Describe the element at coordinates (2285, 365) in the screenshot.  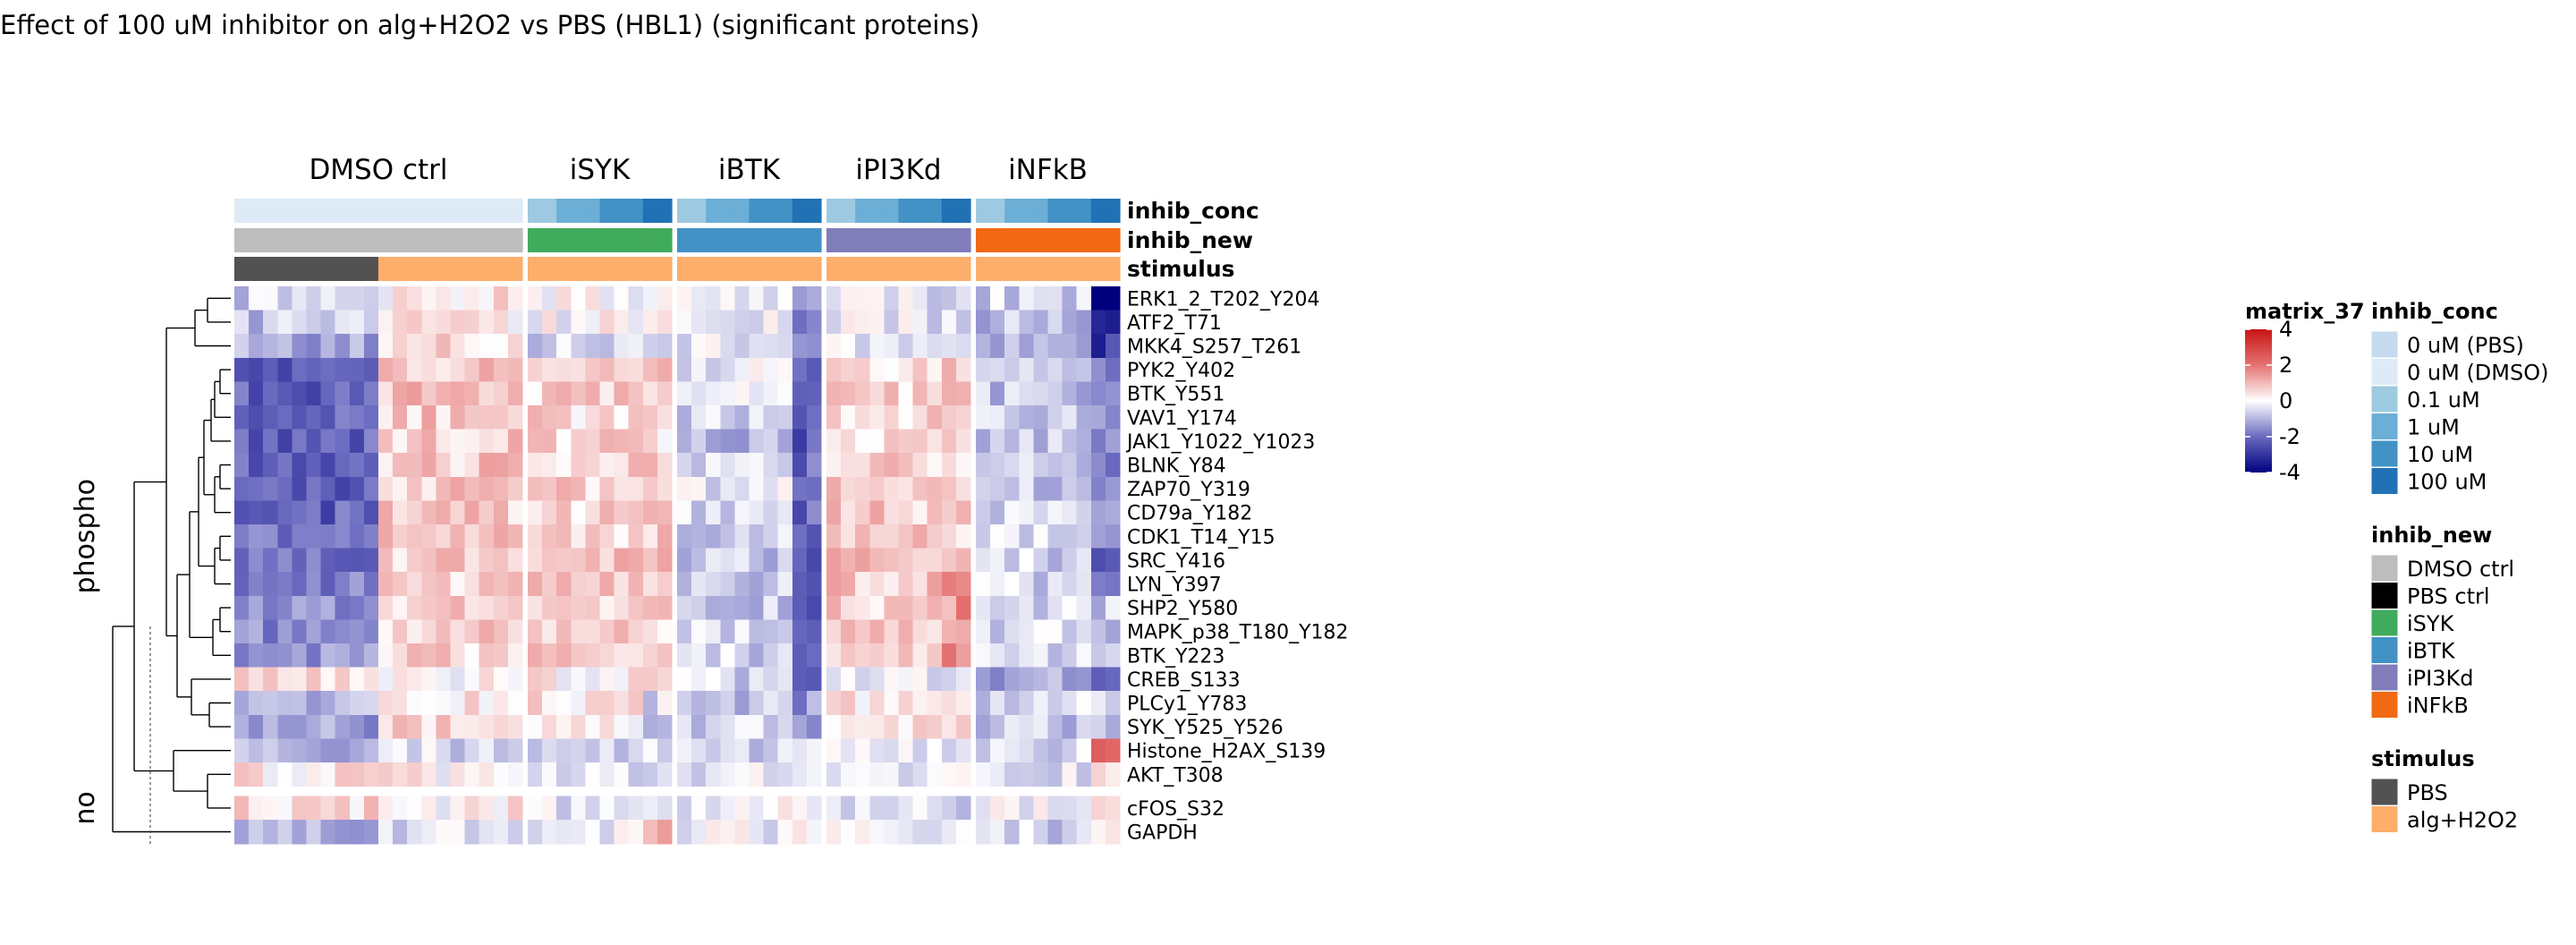
I see `color-scale-tick-label: 2` at that location.